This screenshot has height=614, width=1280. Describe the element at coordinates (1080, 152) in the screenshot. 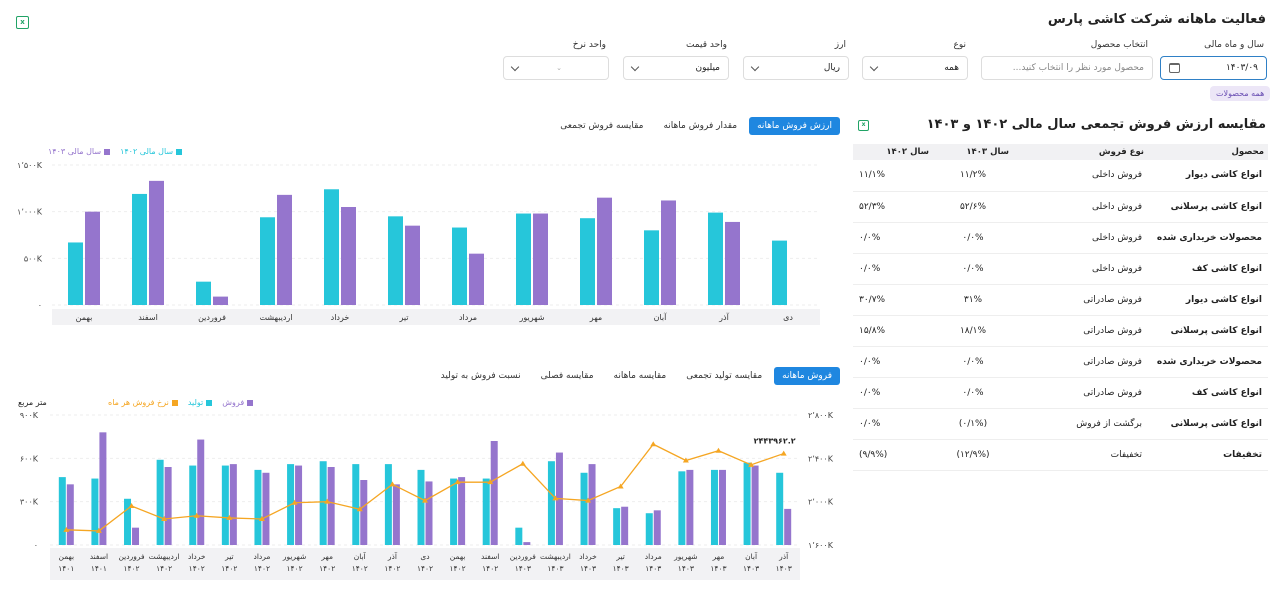

I see `column-header-sale-type: نوع فروش` at that location.